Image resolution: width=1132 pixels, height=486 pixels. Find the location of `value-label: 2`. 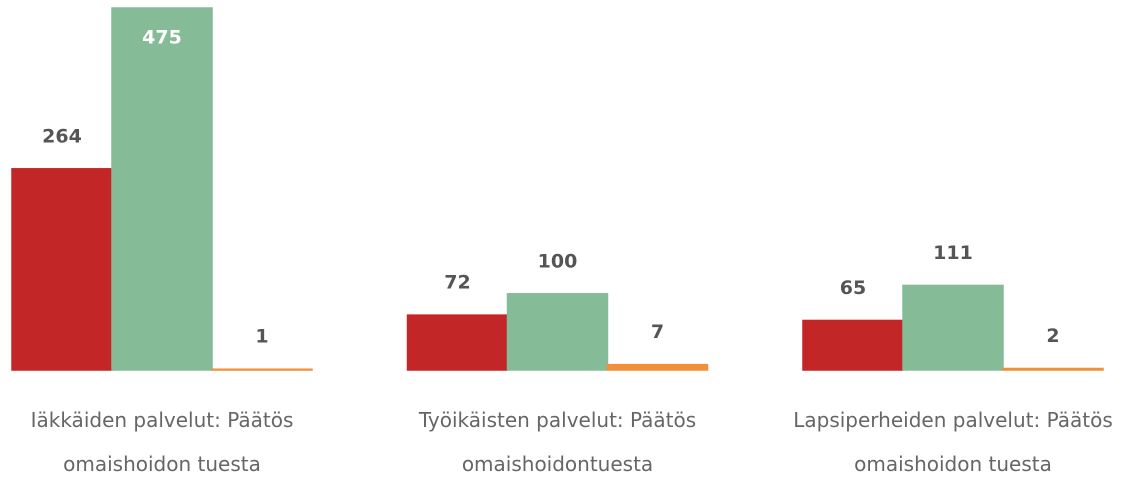

value-label: 2 is located at coordinates (1052, 336).